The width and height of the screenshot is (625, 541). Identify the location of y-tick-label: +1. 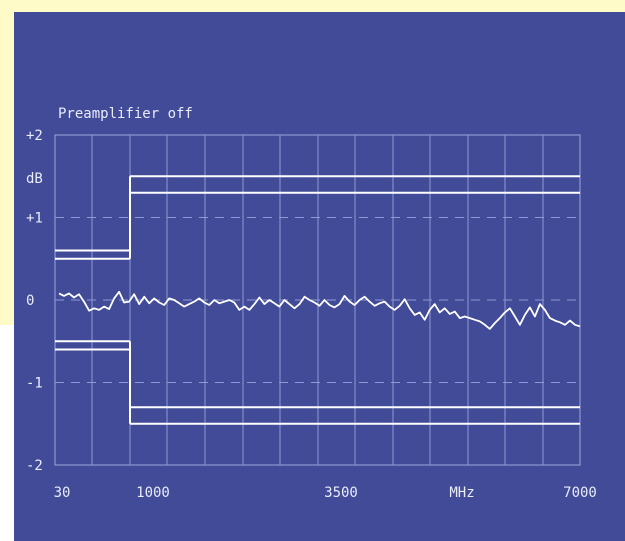
(34, 219).